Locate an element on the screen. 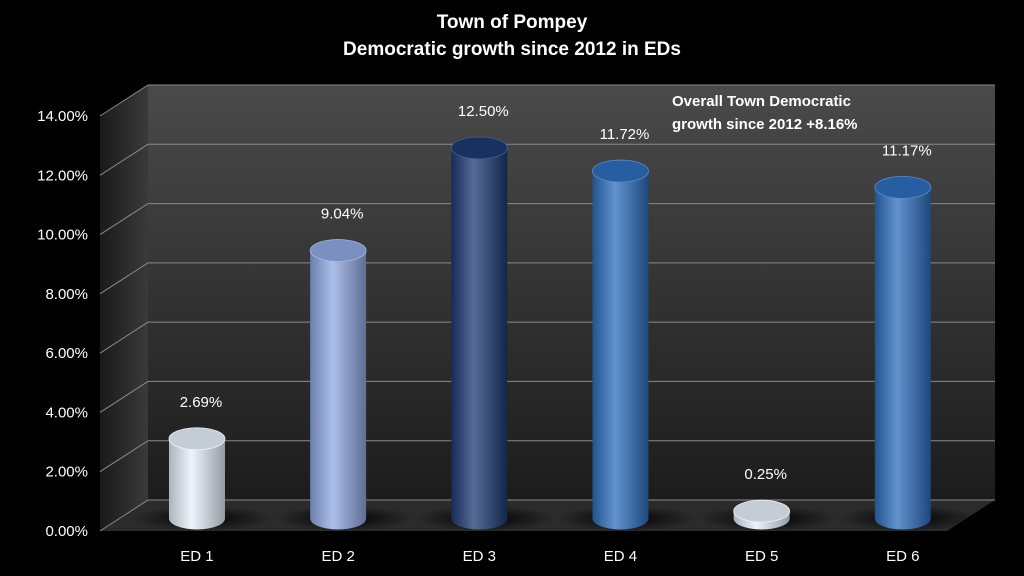 The width and height of the screenshot is (1024, 576). x-tick-label: ED 5 is located at coordinates (761, 556).